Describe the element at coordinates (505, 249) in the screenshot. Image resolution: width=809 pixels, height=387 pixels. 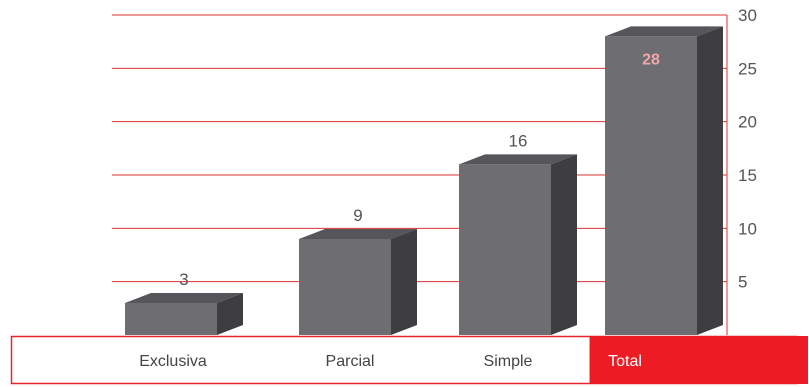
I see `bar-simple` at that location.